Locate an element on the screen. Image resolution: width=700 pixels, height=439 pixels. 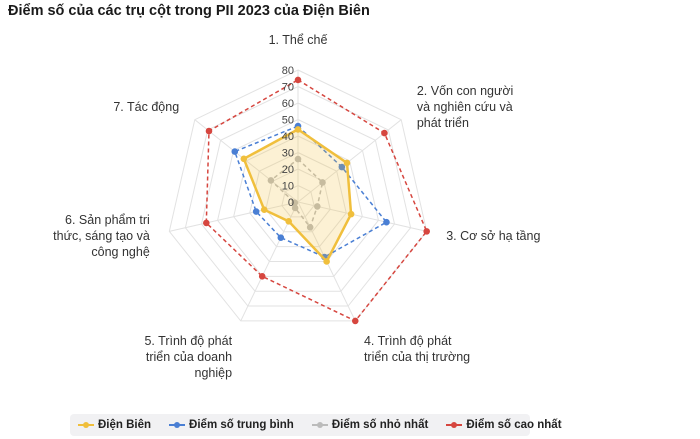
series-2-line is located at coordinates (296, 193).